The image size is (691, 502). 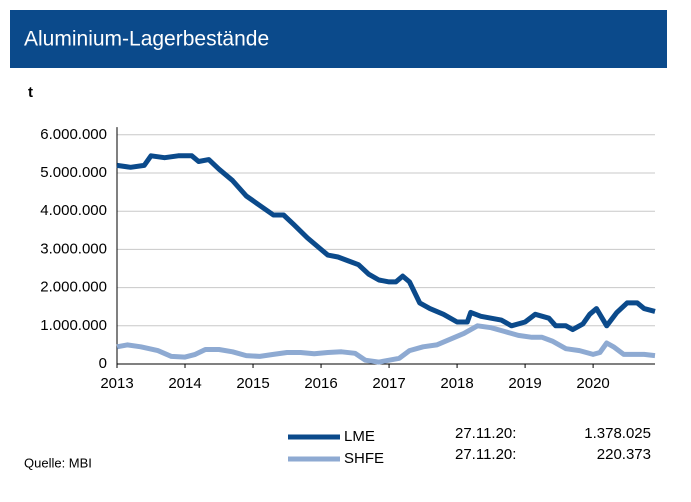 What do you see at coordinates (456, 383) in the screenshot?
I see `x-tick-label: 2018` at bounding box center [456, 383].